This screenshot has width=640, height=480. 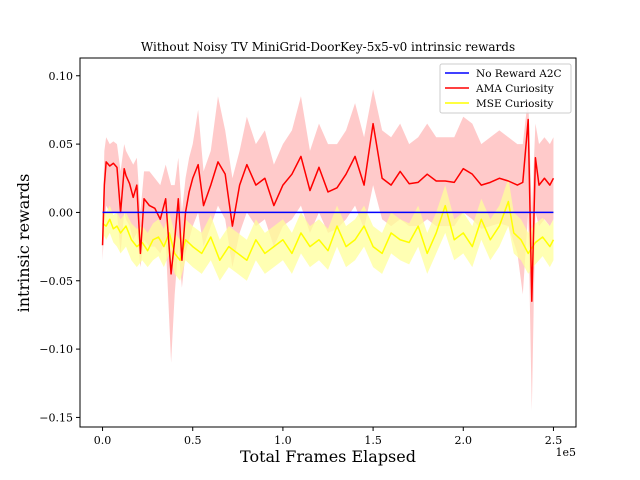 What do you see at coordinates (565, 452) in the screenshot?
I see `x-axis-offset-label: 1e5` at bounding box center [565, 452].